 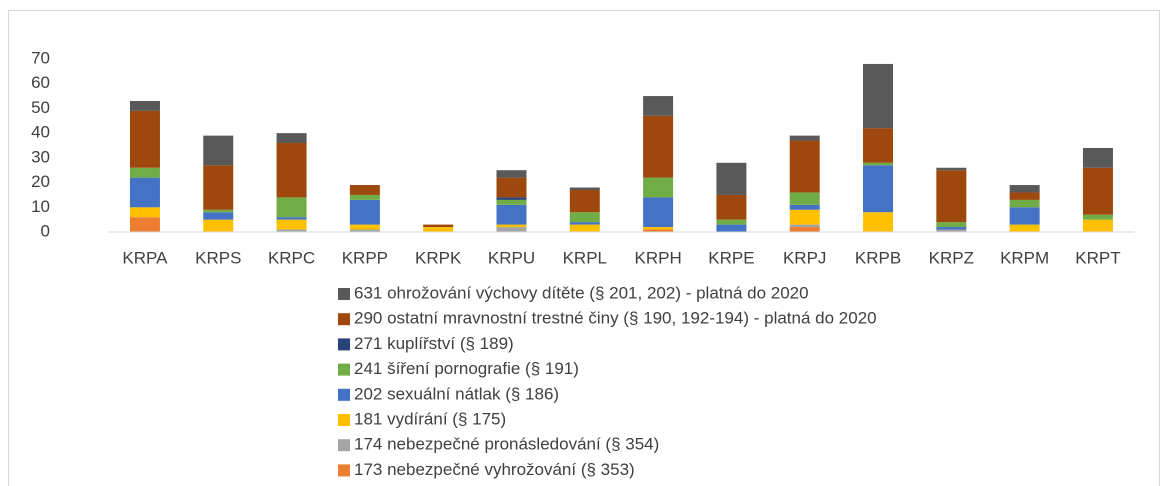 What do you see at coordinates (466, 368) in the screenshot?
I see `legend-label: 241 šíření pornografie (§ 191)` at bounding box center [466, 368].